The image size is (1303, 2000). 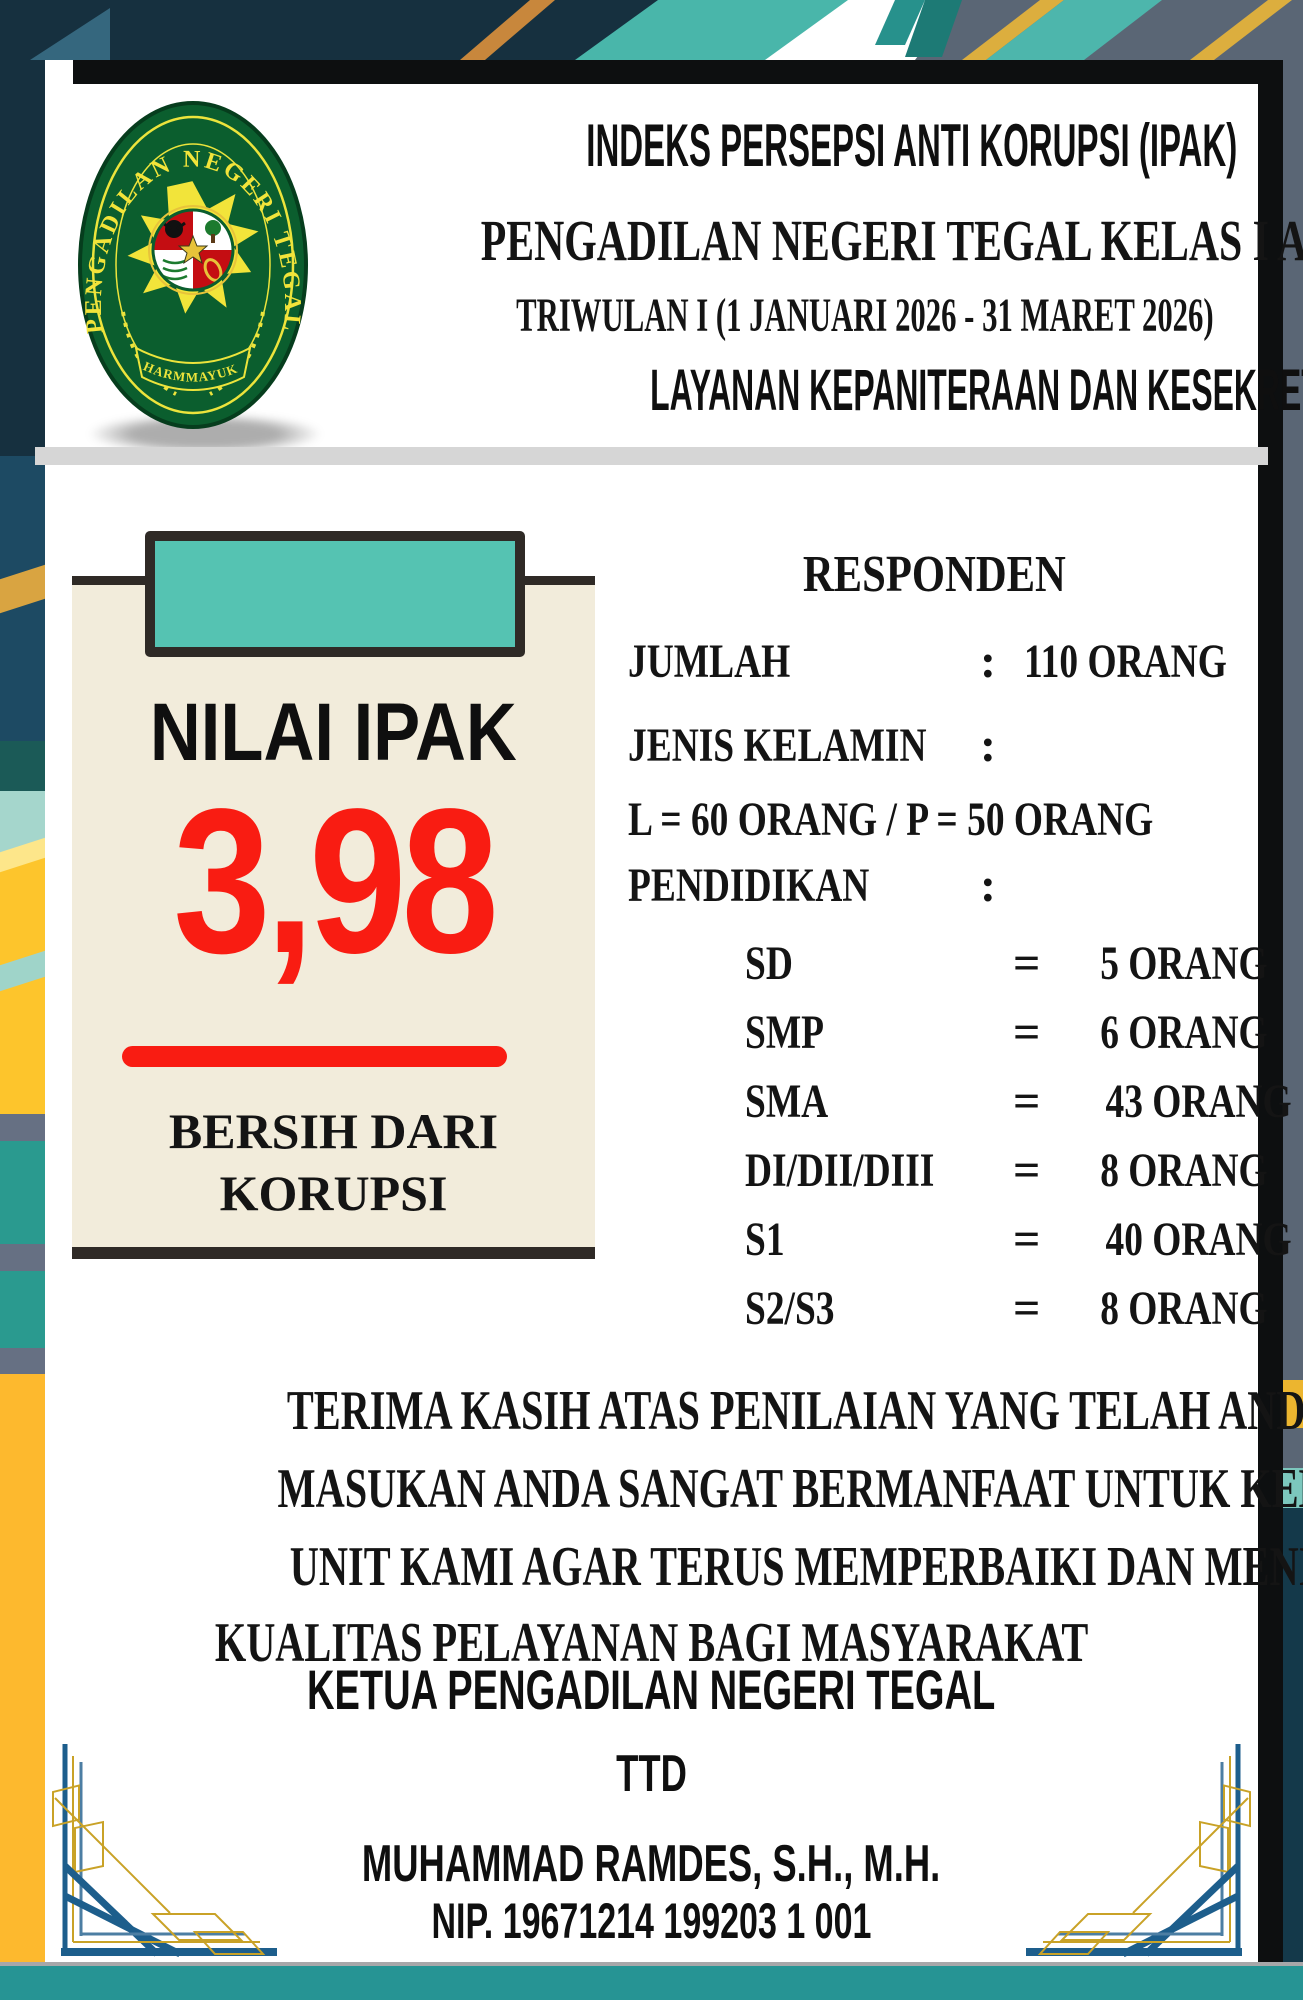 I want to click on edu-value: 40 ORANG, so click(x=1198, y=1239).